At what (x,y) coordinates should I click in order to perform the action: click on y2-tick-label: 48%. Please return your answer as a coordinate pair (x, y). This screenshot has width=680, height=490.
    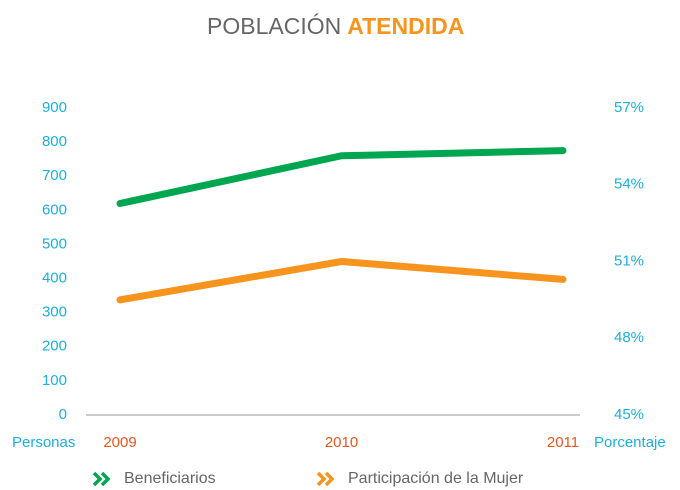
    Looking at the image, I should click on (629, 337).